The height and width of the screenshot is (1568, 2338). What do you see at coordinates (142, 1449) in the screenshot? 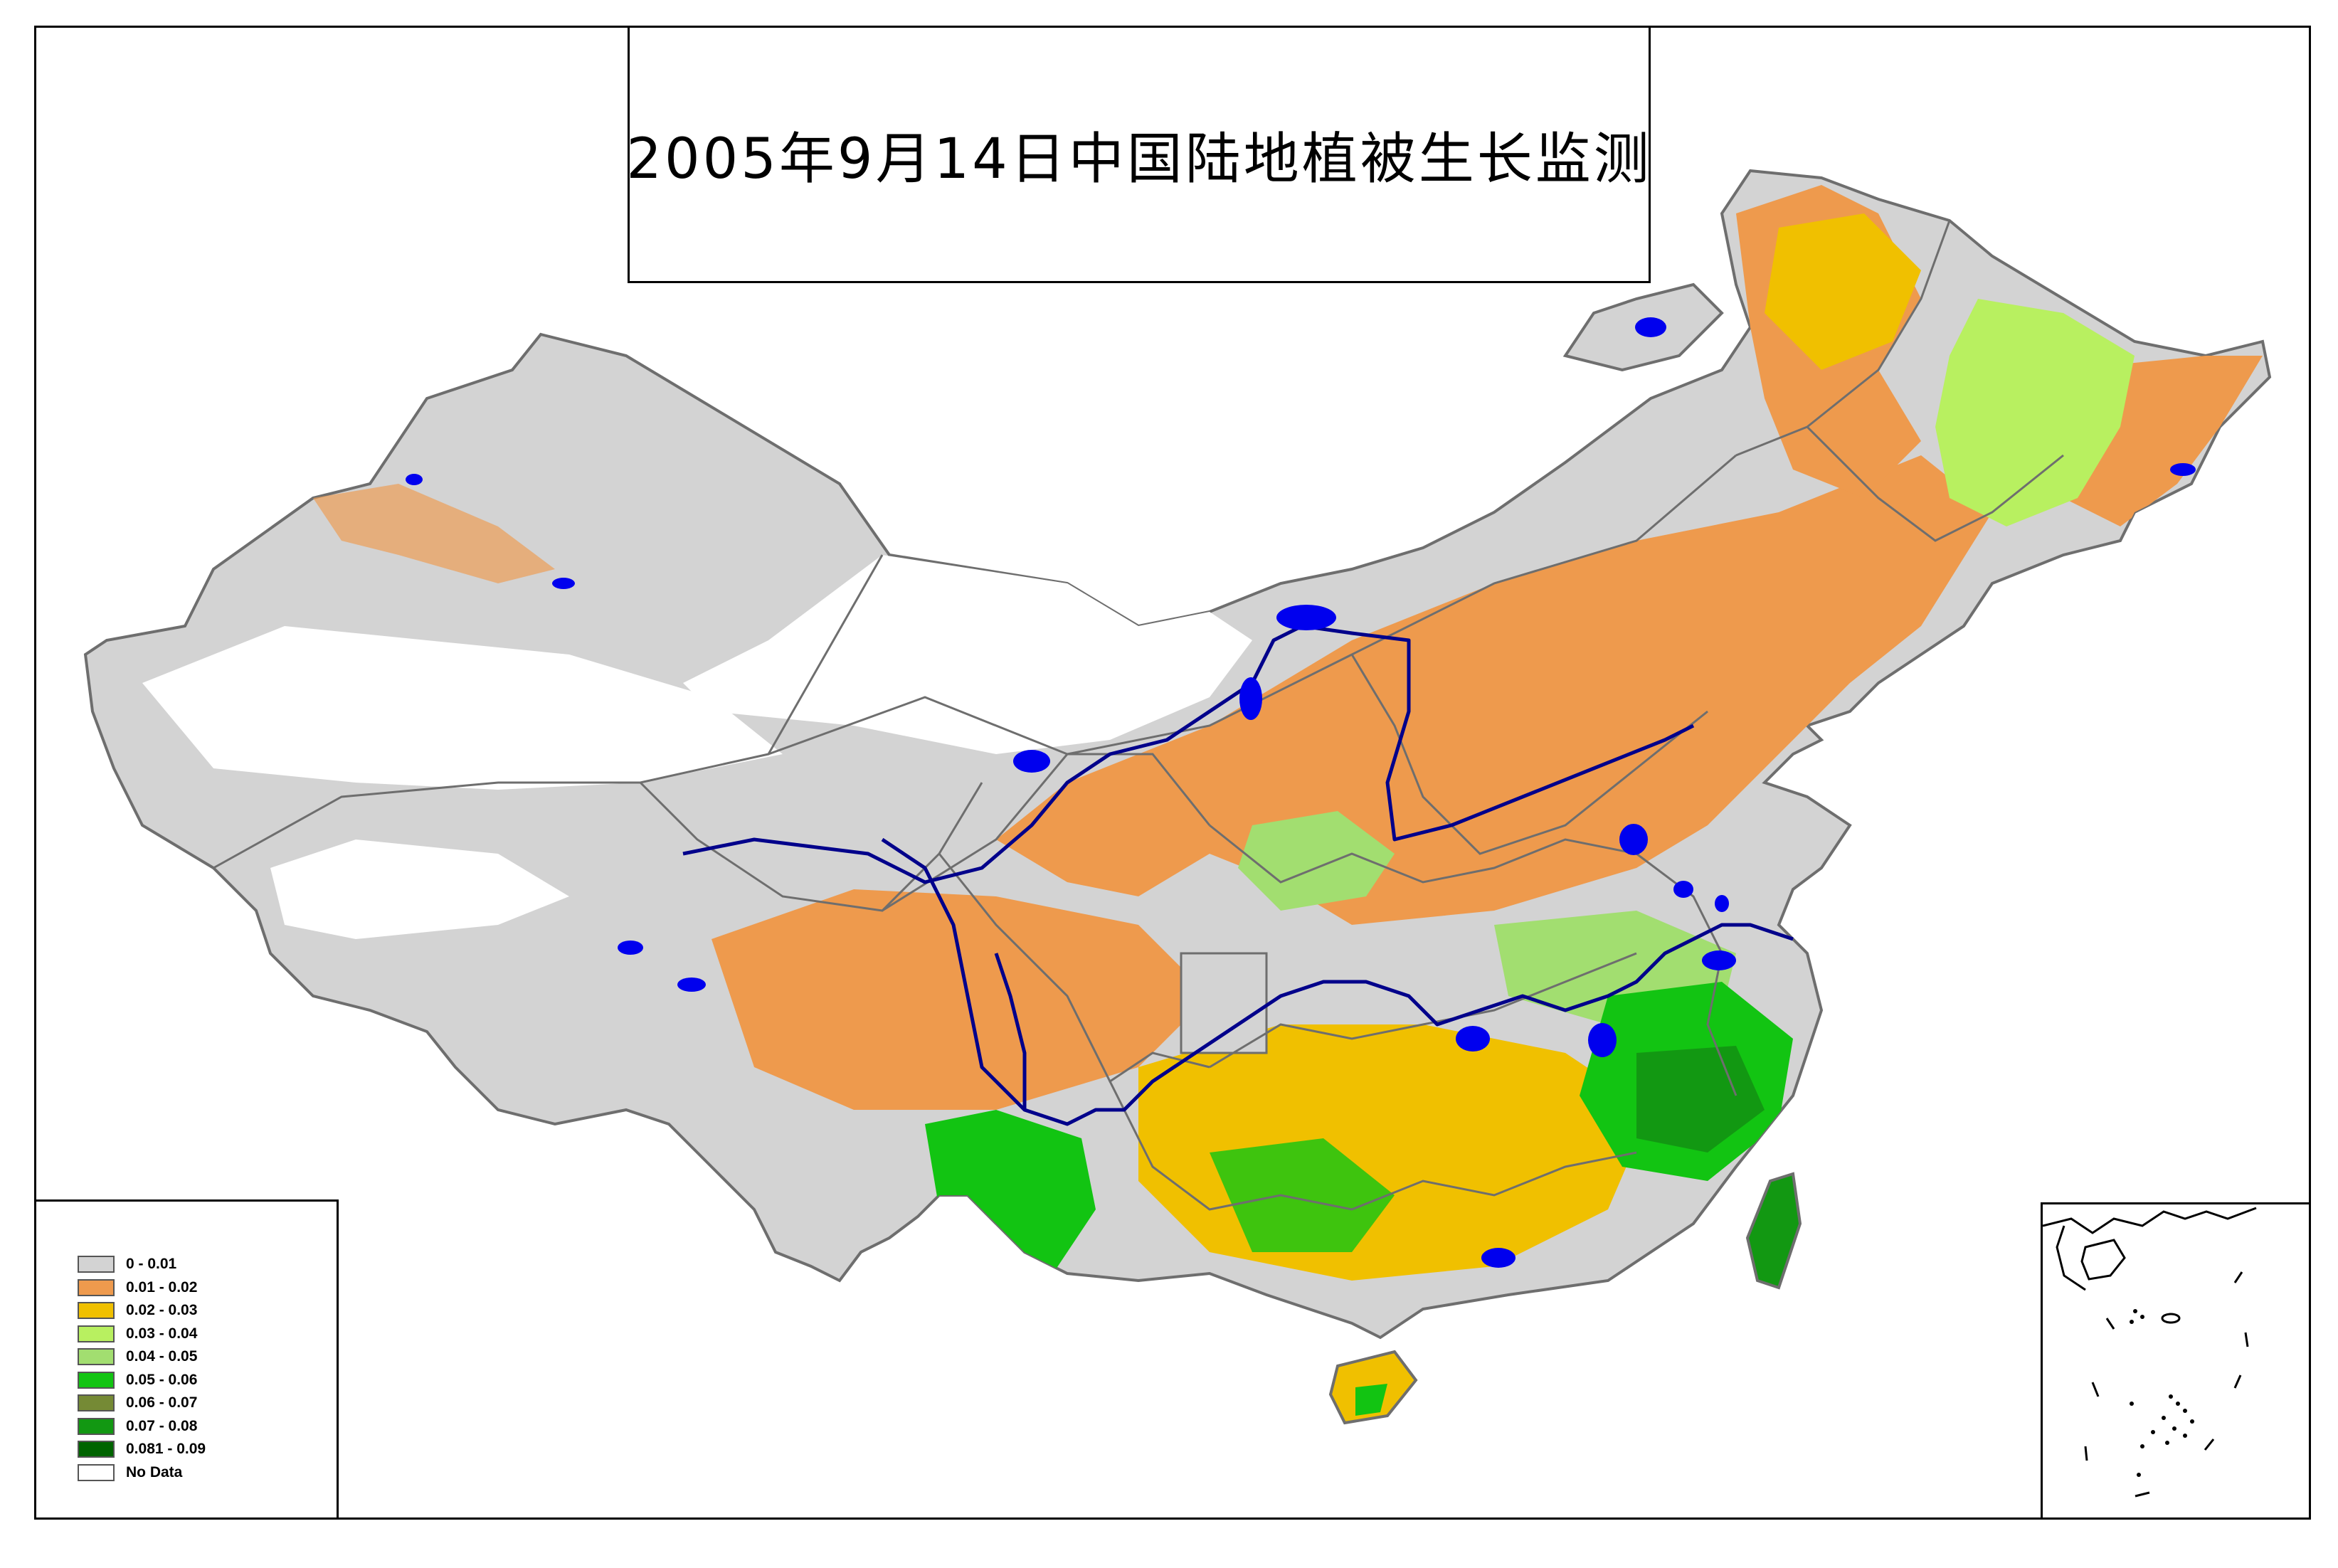
I see `legend-item: 0.081 - 0.09` at bounding box center [142, 1449].